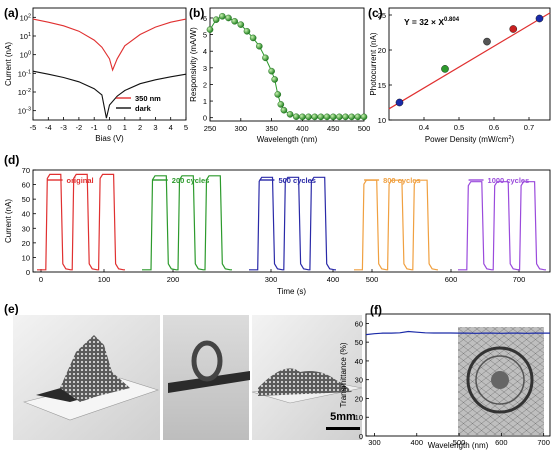  What do you see at coordinates (63, 127) in the screenshot?
I see `x-tick-label-a: -3` at bounding box center [63, 127].